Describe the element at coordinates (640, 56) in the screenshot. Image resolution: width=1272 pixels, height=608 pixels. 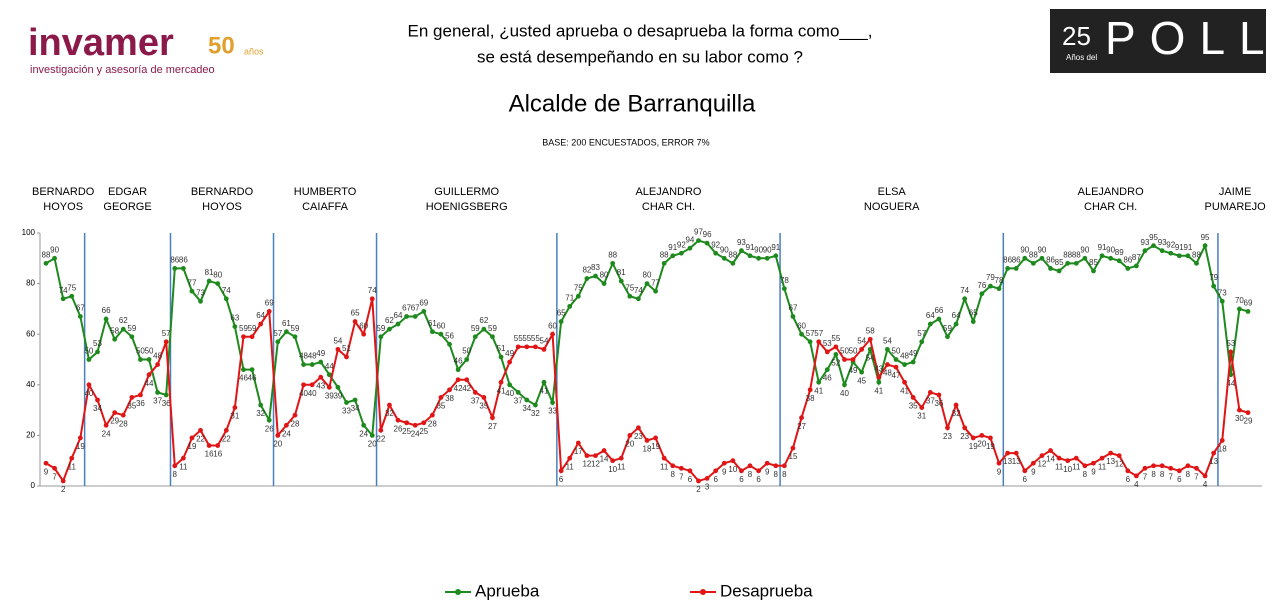
I see `title-line: se está desempeñando en su labor como ?` at that location.